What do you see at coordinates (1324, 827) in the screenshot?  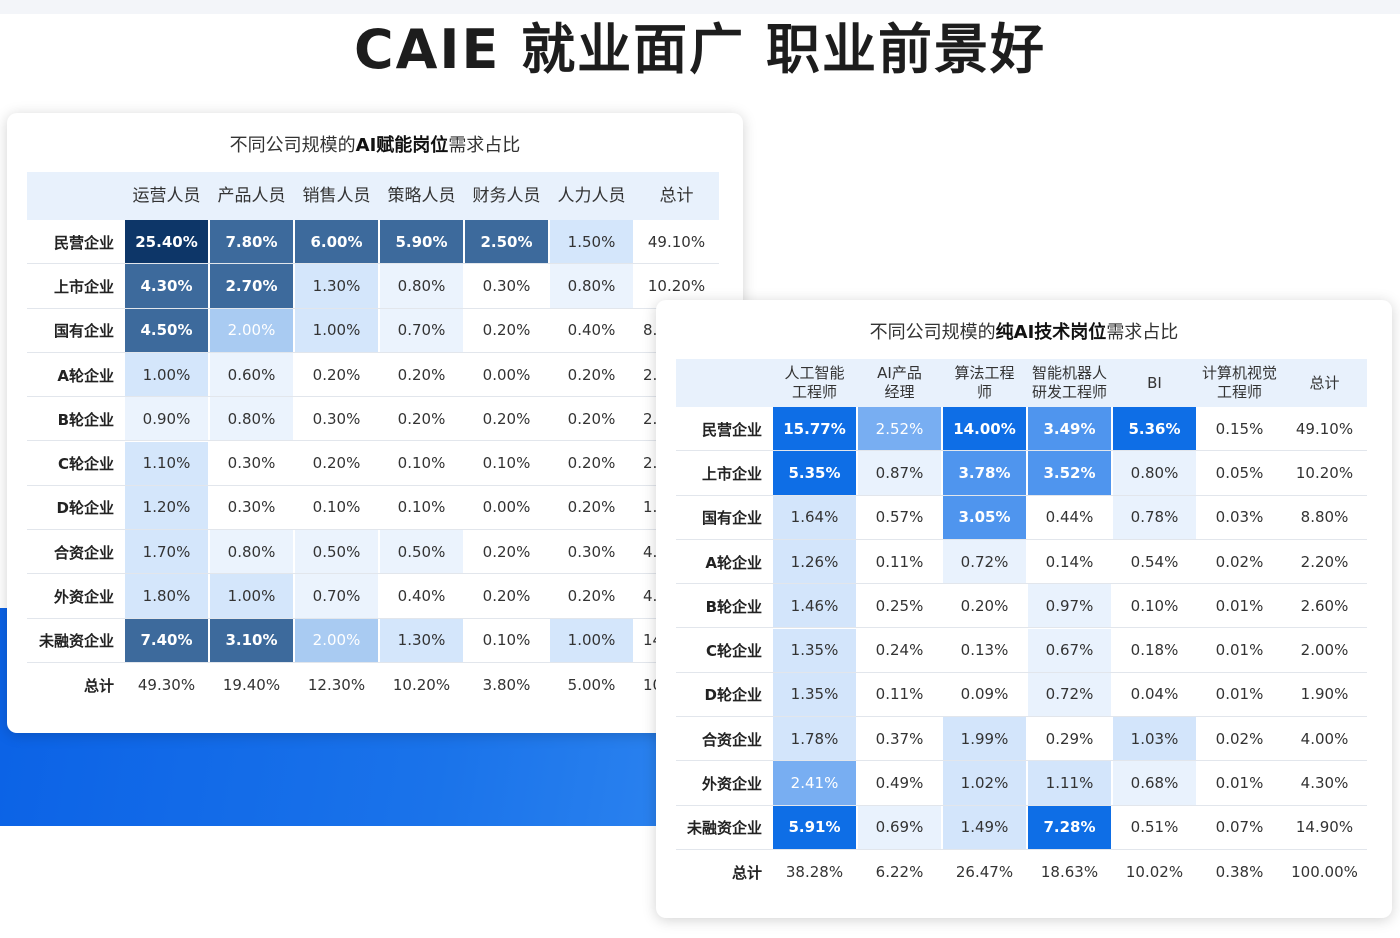 I see `row-total-cell: 14.90%` at bounding box center [1324, 827].